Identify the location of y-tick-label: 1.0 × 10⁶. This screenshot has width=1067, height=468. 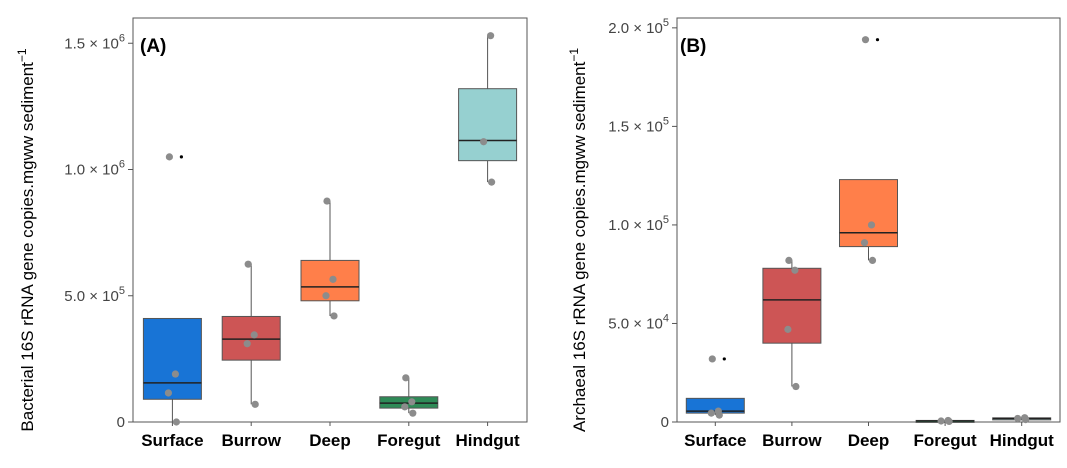
(94, 169).